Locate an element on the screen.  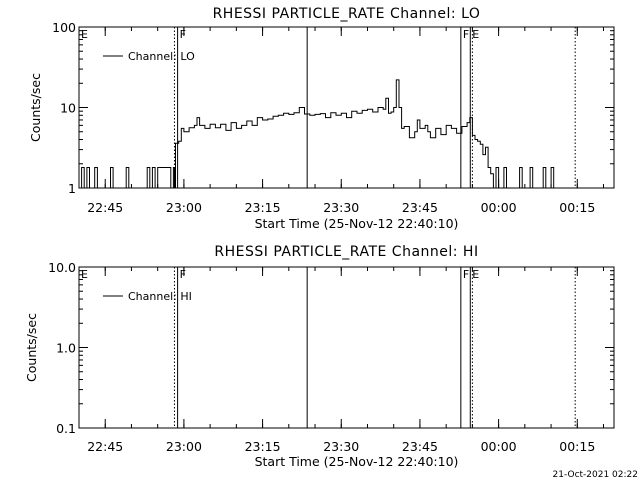
y-tick-label: 1 is located at coordinates (72, 188).